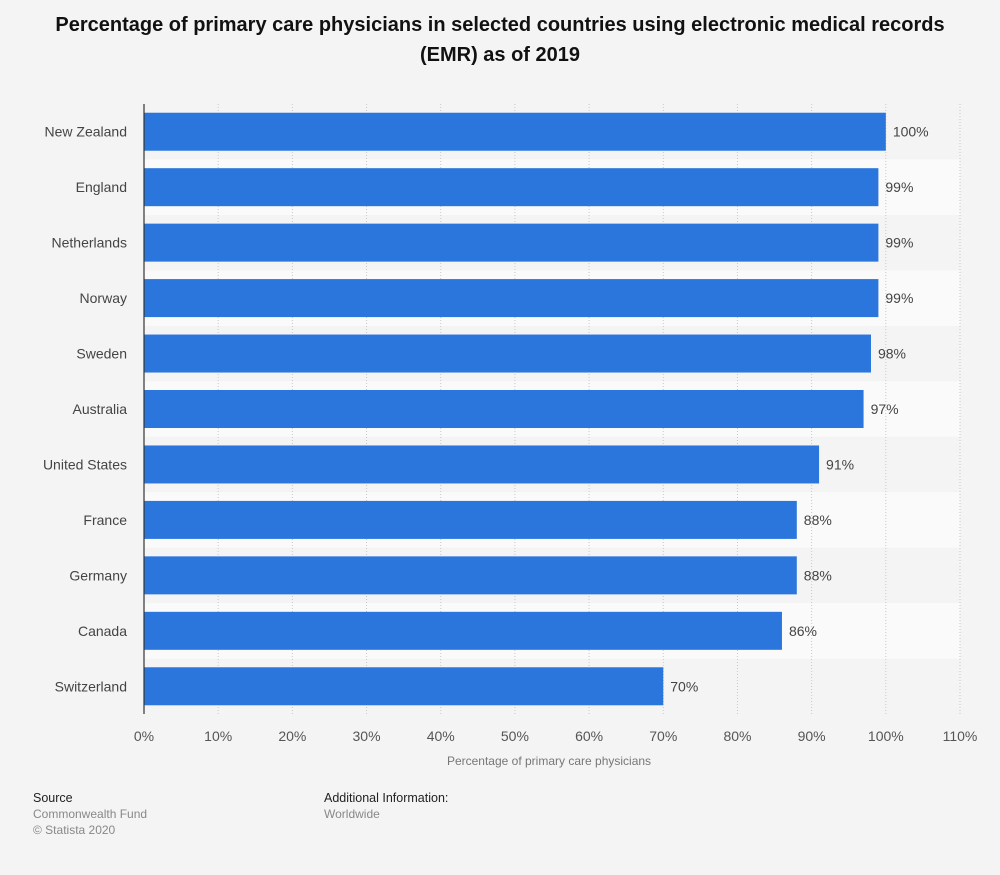  I want to click on x-tick-label: 40%, so click(441, 736).